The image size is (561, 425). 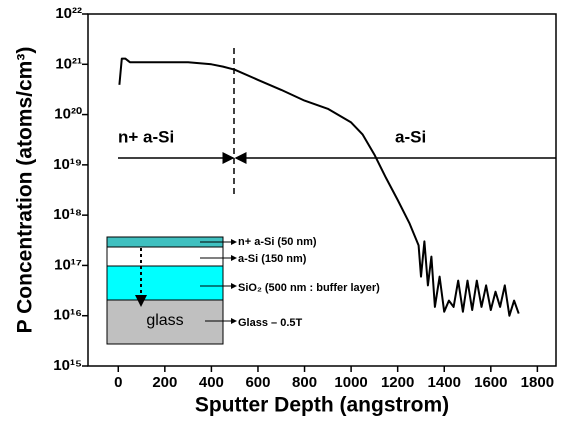 I want to click on y-tick-label: 10²⁰, so click(x=68, y=114).